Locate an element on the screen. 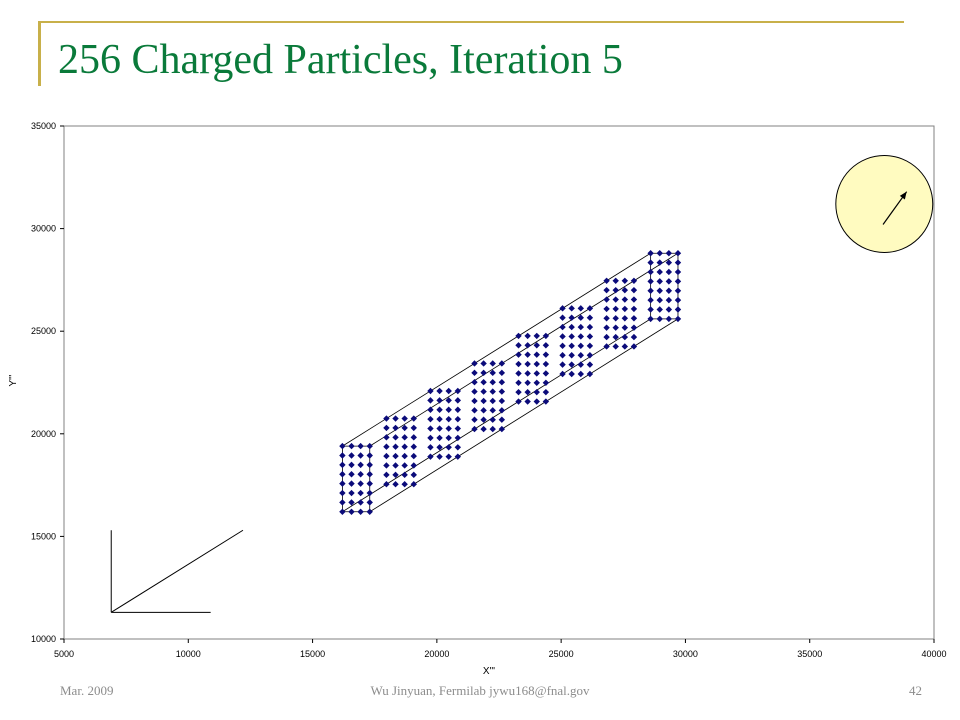 Image resolution: width=960 pixels, height=720 pixels. footer-date: Mar. 2009 is located at coordinates (87, 690).